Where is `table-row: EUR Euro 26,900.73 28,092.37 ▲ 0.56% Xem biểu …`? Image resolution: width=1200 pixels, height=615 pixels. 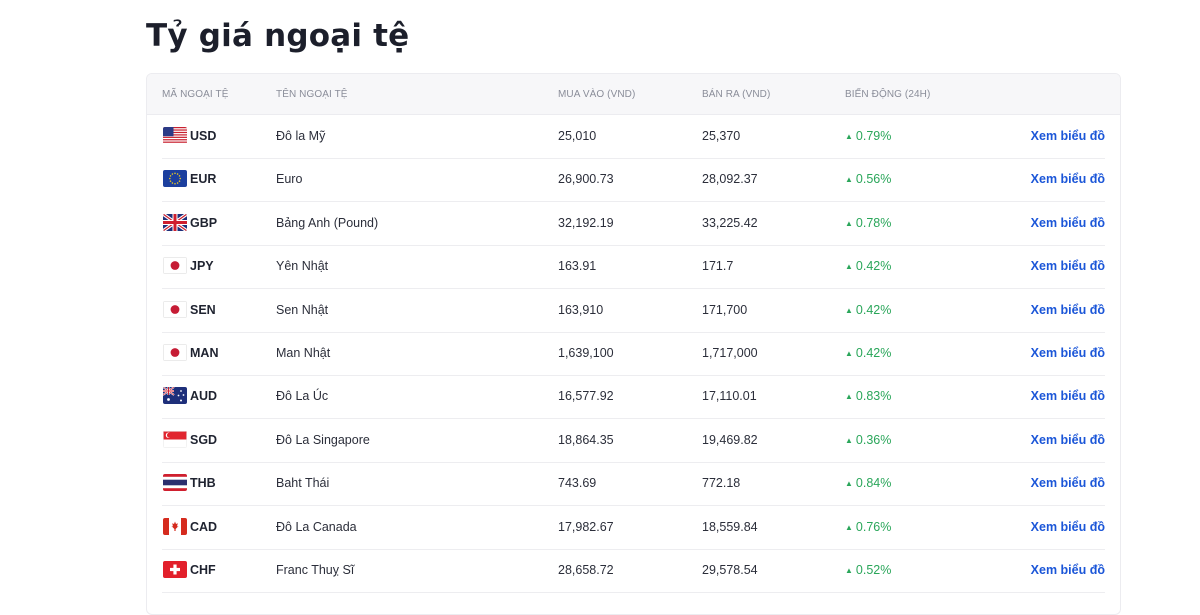 table-row: EUR Euro 26,900.73 28,092.37 ▲ 0.56% Xem biểu … is located at coordinates (633, 180).